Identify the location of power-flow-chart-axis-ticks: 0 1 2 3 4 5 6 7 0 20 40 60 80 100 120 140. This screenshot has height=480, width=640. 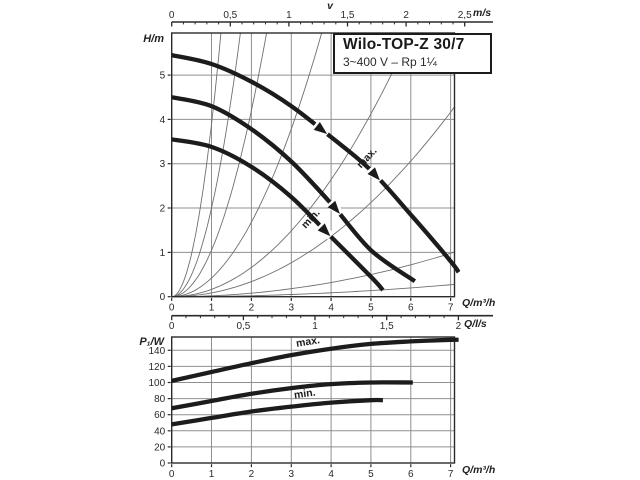
(301, 413).